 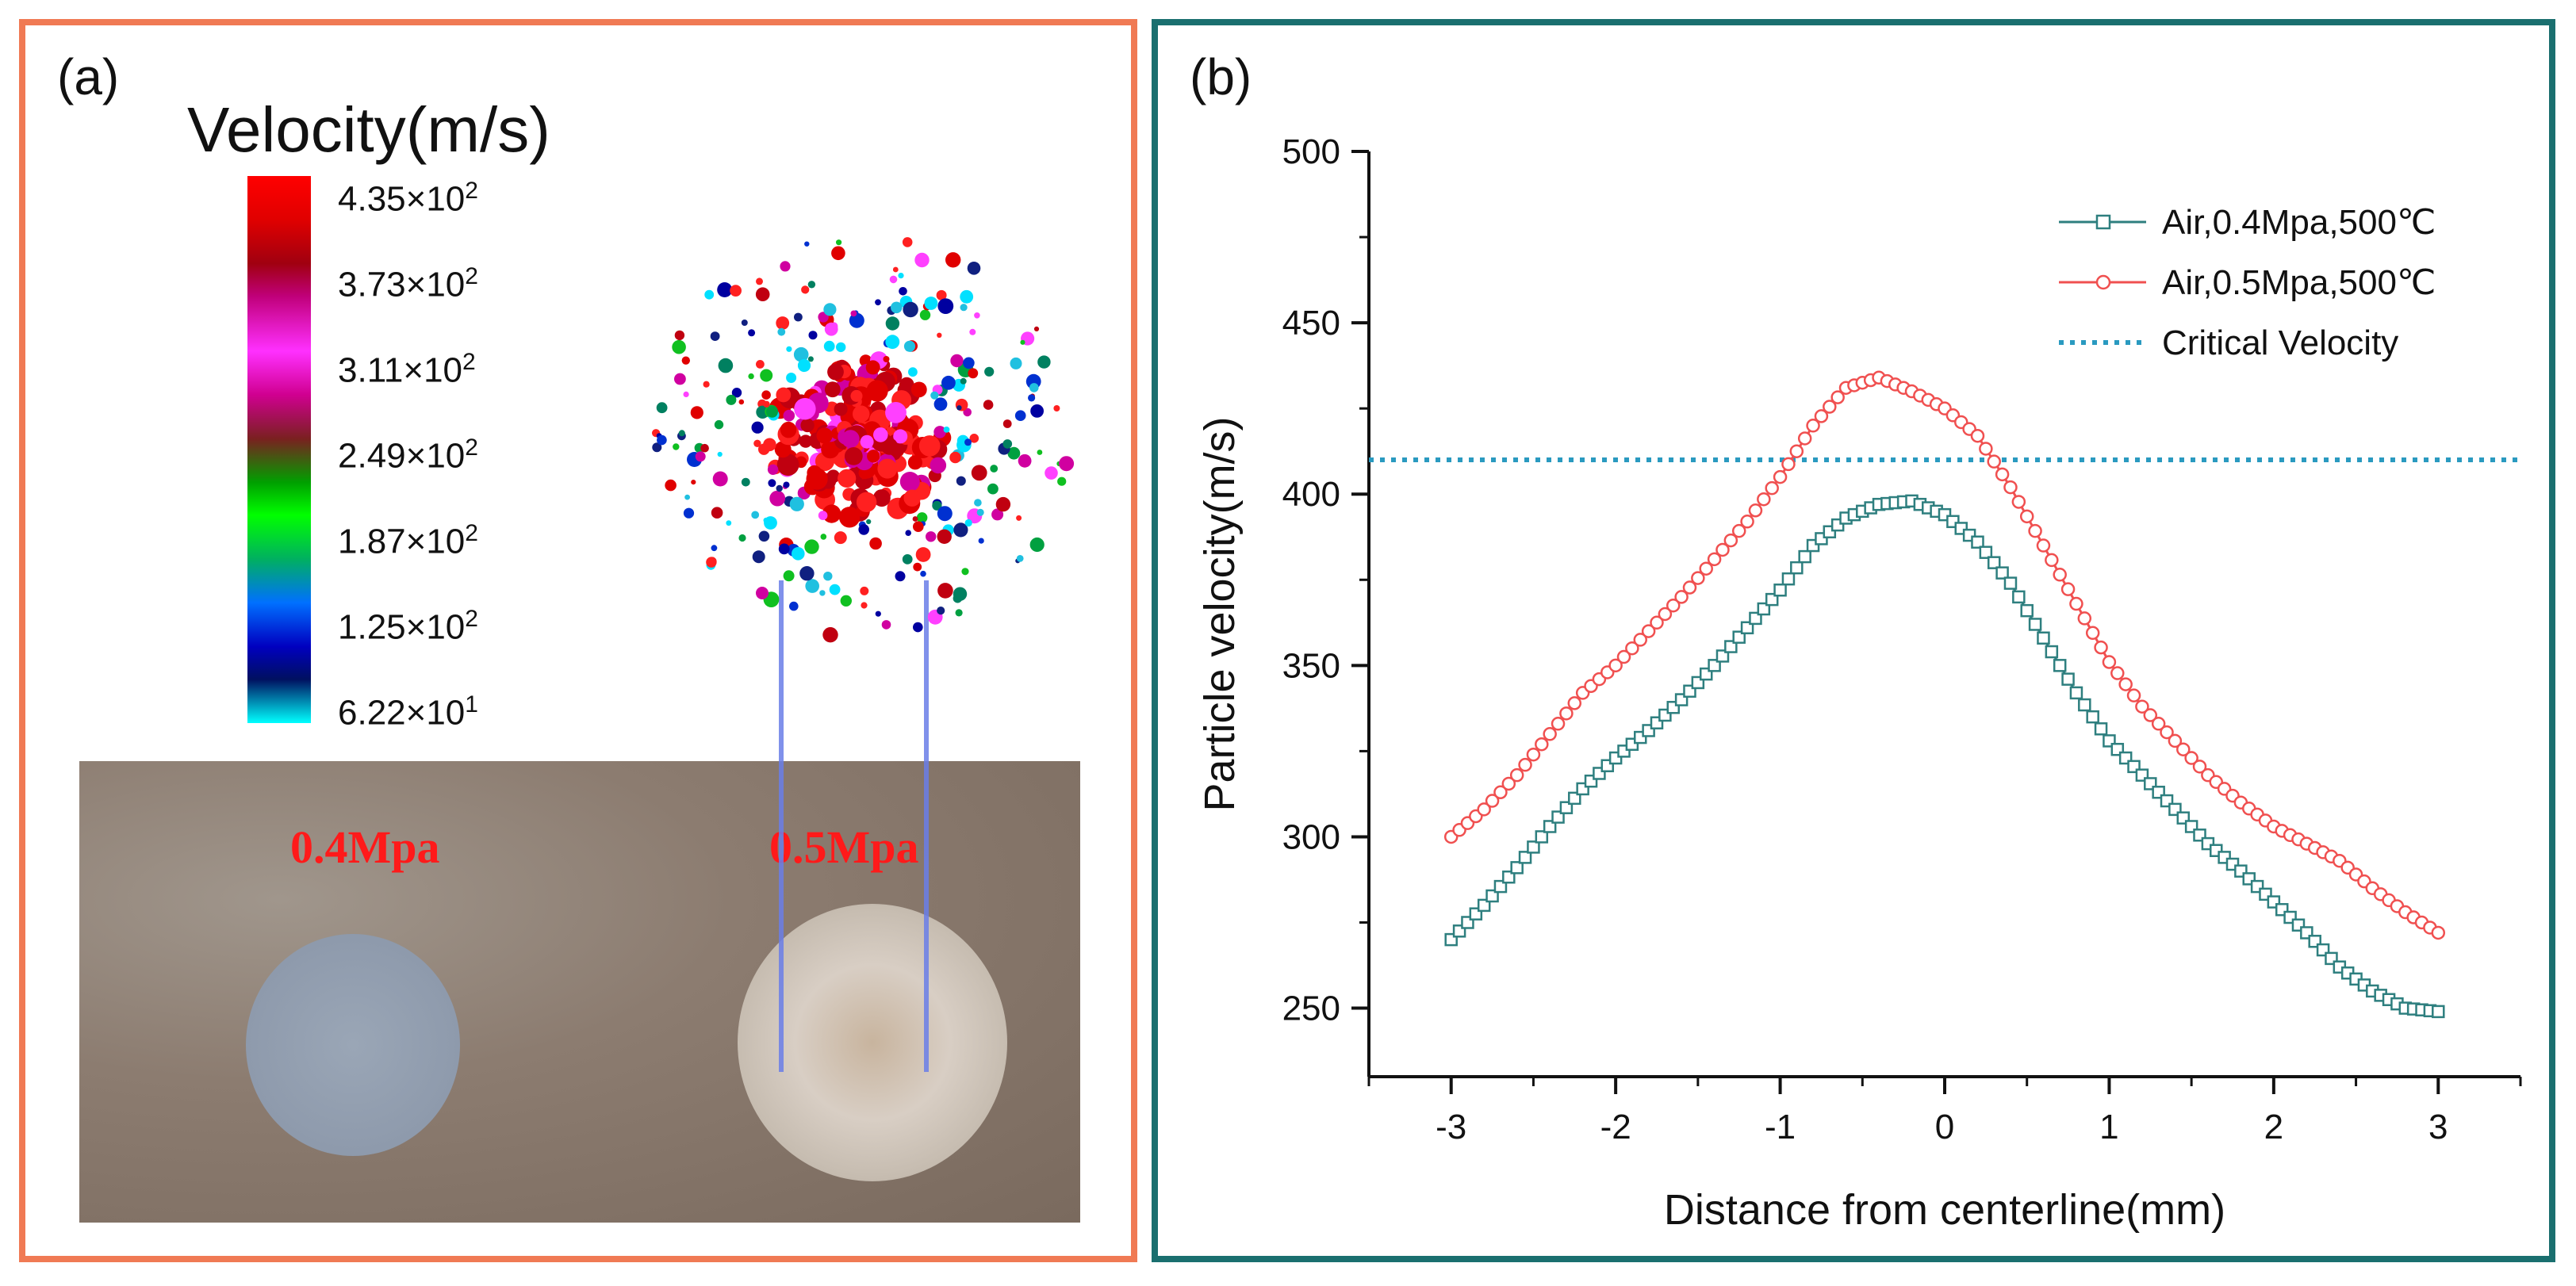 What do you see at coordinates (1451, 1127) in the screenshot?
I see `x-tick-label: -3` at bounding box center [1451, 1127].